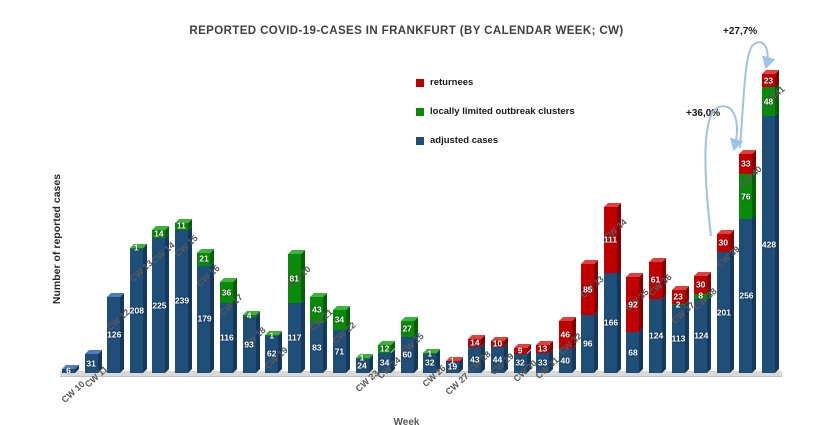 The height and width of the screenshot is (425, 813). What do you see at coordinates (520, 350) in the screenshot?
I see `segment-returnees: 9` at bounding box center [520, 350].